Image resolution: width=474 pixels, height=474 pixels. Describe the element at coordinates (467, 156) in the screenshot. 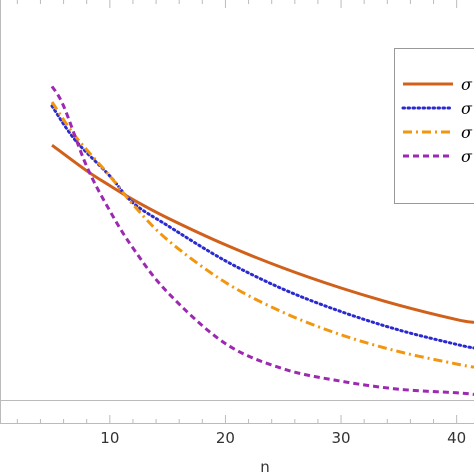

I see `legend-label-4: σ` at that location.